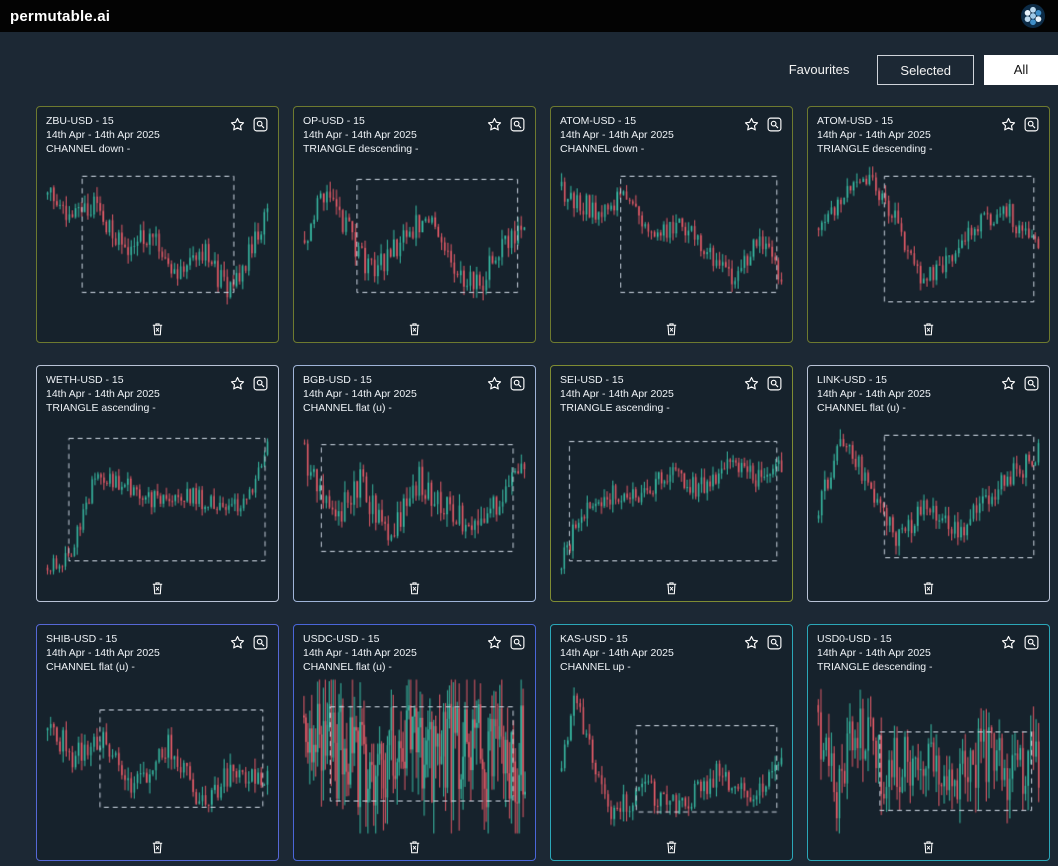  What do you see at coordinates (82, 639) in the screenshot?
I see `card-symbol: SHIB-USD - 15` at bounding box center [82, 639].